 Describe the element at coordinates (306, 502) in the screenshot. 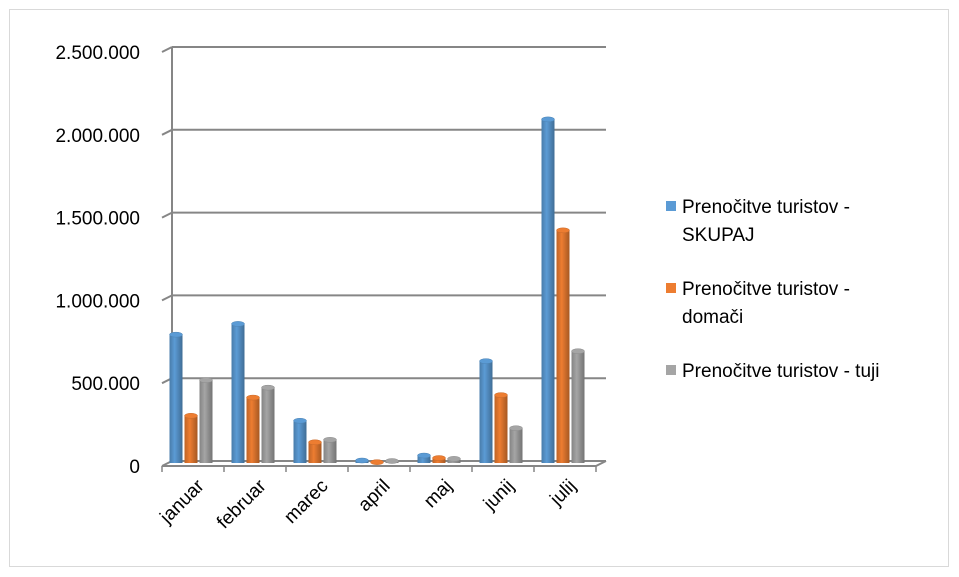

I see `x-tick-label: marec` at that location.